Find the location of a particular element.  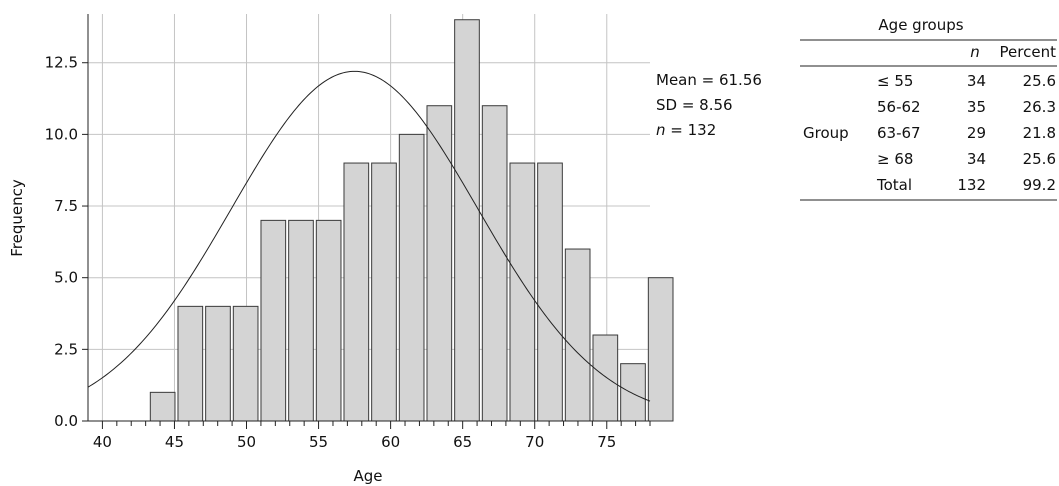

table-header-percent: Percent is located at coordinates (1028, 52).